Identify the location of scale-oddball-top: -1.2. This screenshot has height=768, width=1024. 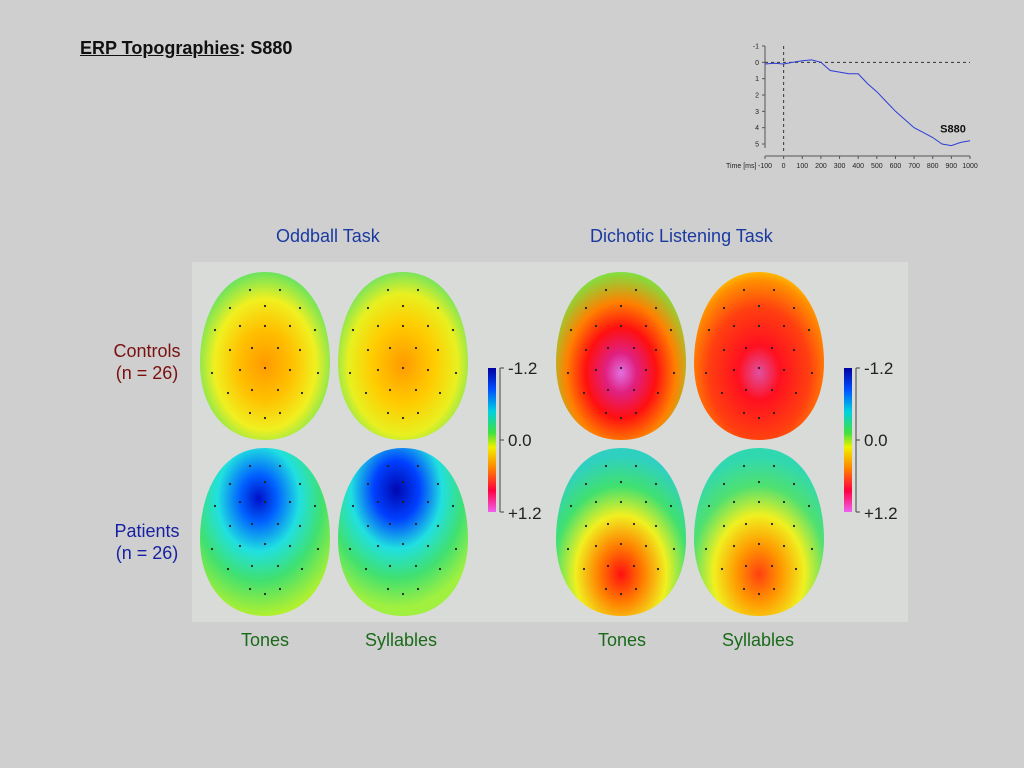
(523, 368).